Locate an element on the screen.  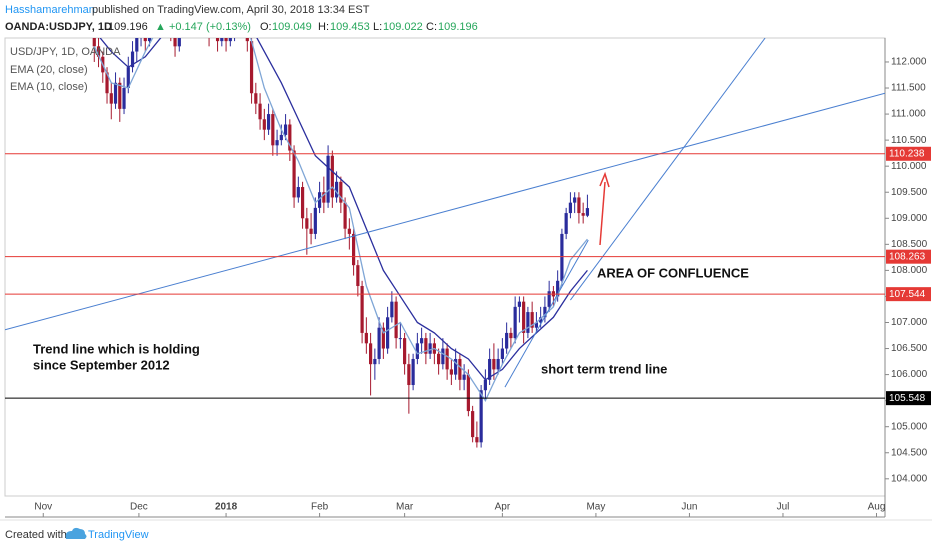
x-tick-label: Jul is located at coordinates (783, 507).